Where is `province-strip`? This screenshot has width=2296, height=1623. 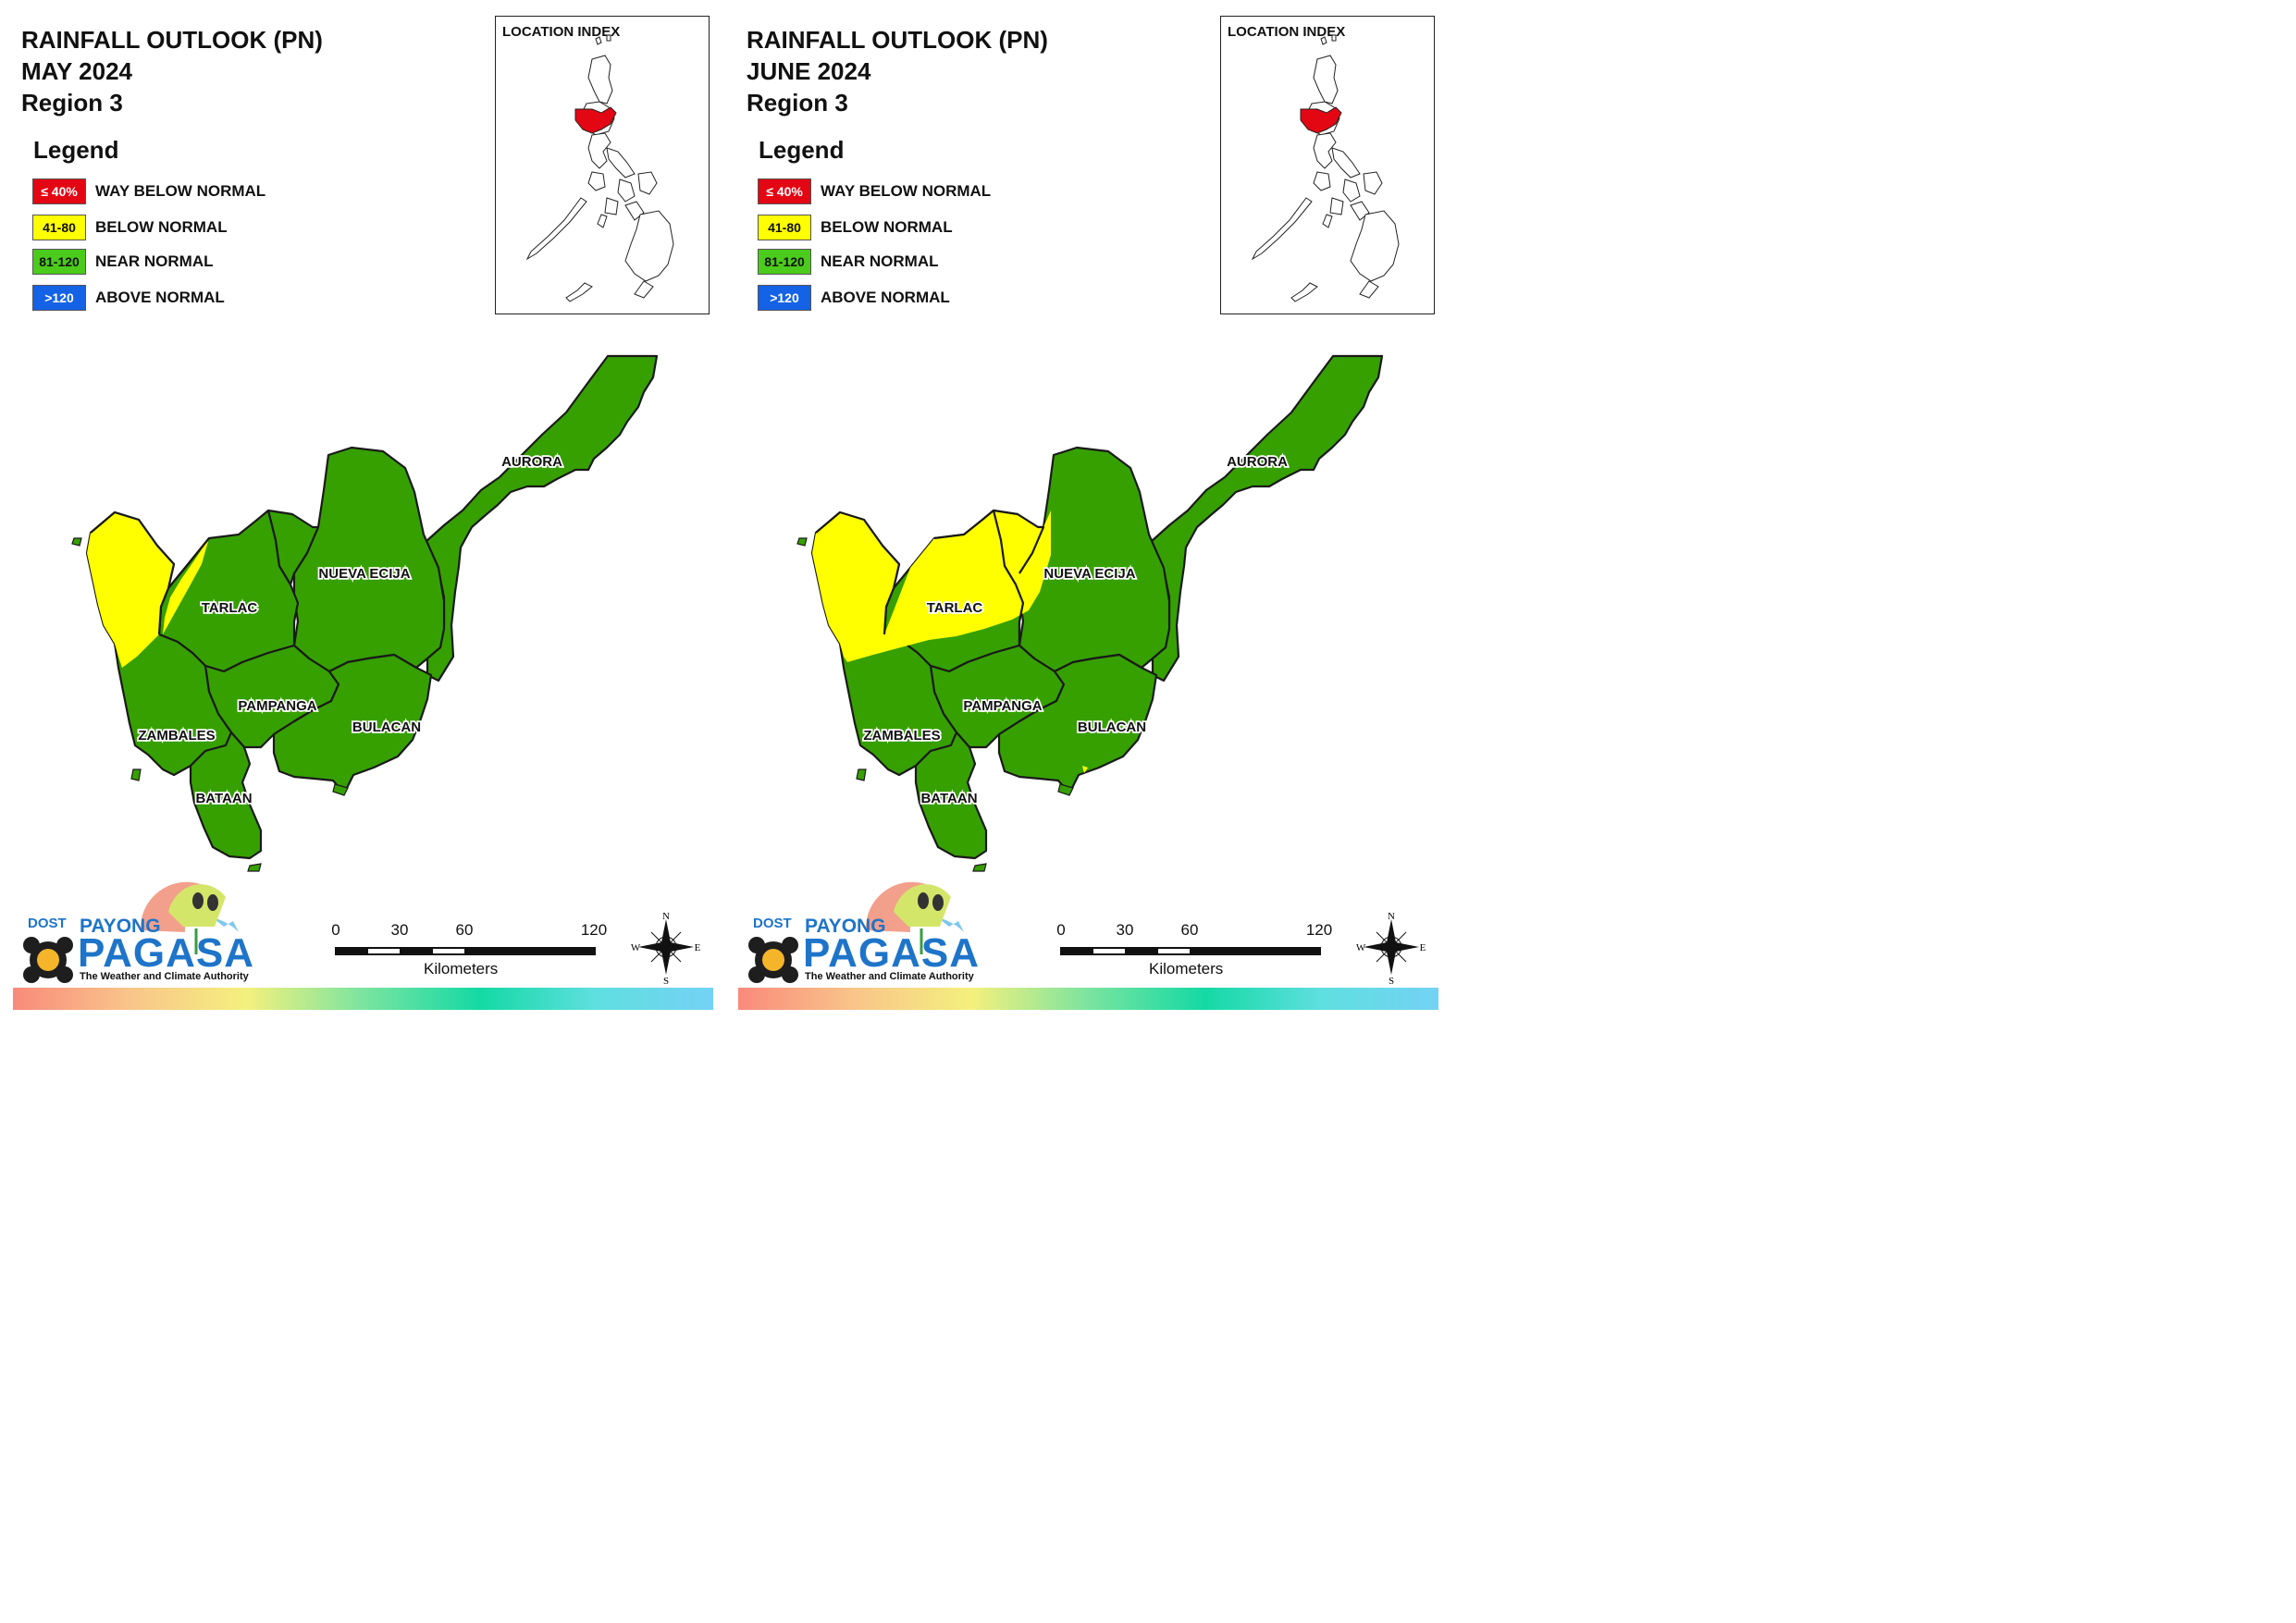 province-strip is located at coordinates (293, 547).